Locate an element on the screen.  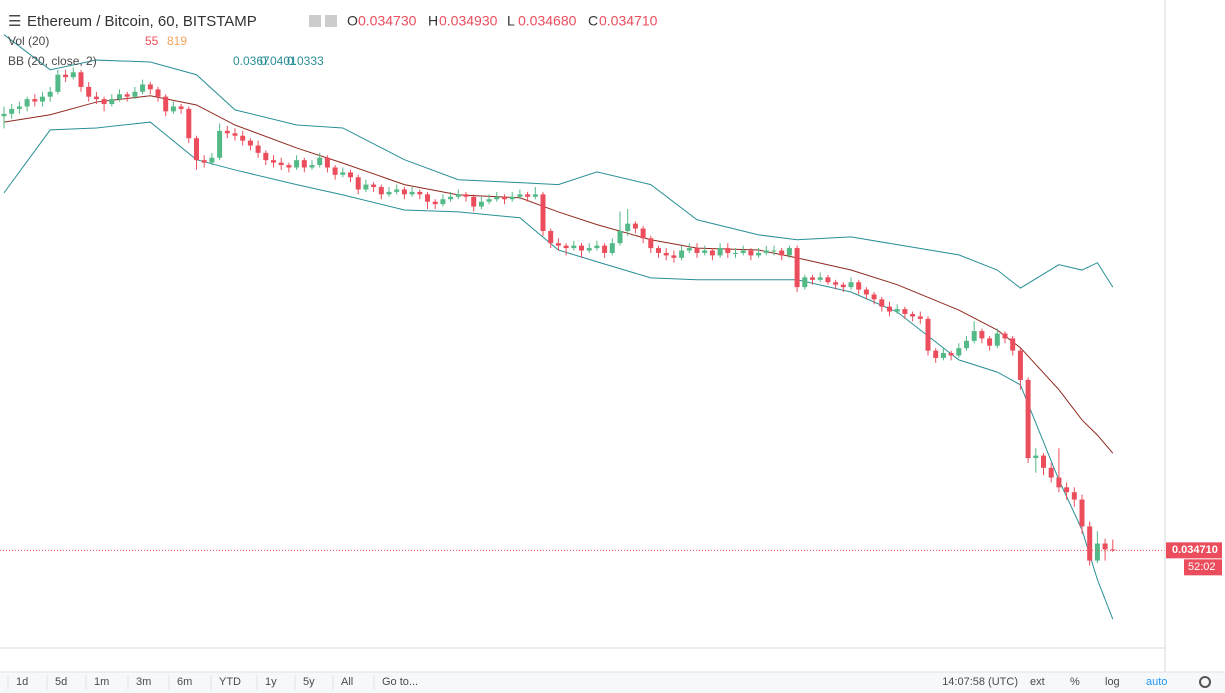
ohlc-key: C is located at coordinates (593, 21).